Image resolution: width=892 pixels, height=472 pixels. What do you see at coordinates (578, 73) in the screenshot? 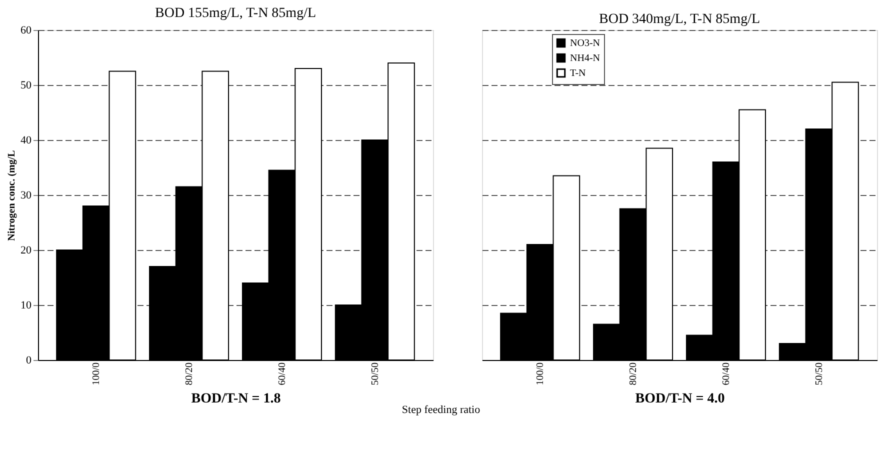
I see `legend-label: T-N` at bounding box center [578, 73].